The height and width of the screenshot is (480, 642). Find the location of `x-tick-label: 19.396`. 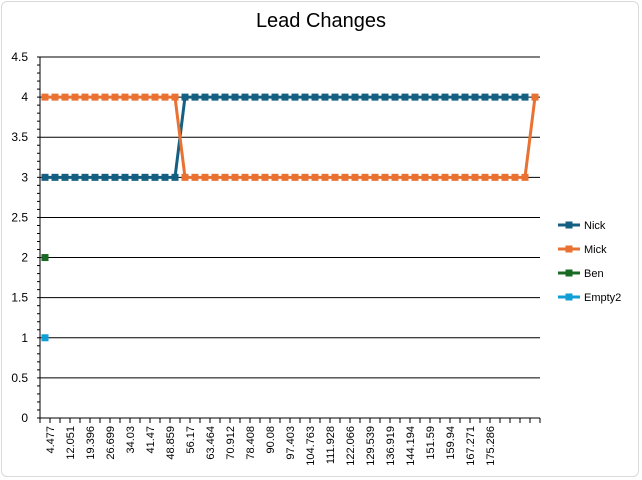

x-tick-label: 19.396 is located at coordinates (91, 443).